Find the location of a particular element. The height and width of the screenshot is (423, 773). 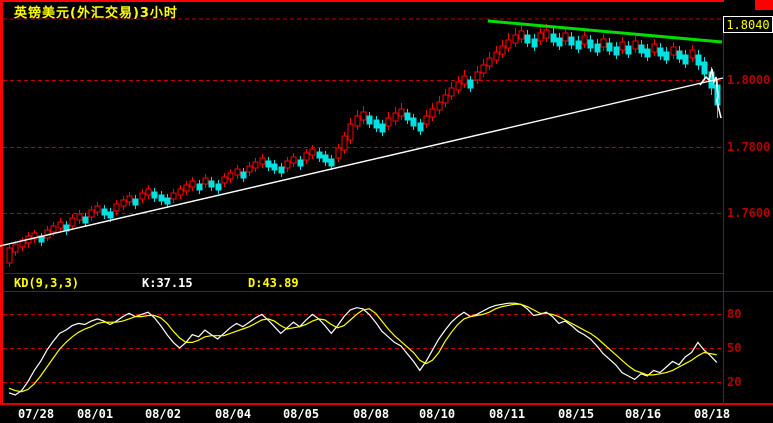

kd-axis-label: 20 is located at coordinates (734, 381).